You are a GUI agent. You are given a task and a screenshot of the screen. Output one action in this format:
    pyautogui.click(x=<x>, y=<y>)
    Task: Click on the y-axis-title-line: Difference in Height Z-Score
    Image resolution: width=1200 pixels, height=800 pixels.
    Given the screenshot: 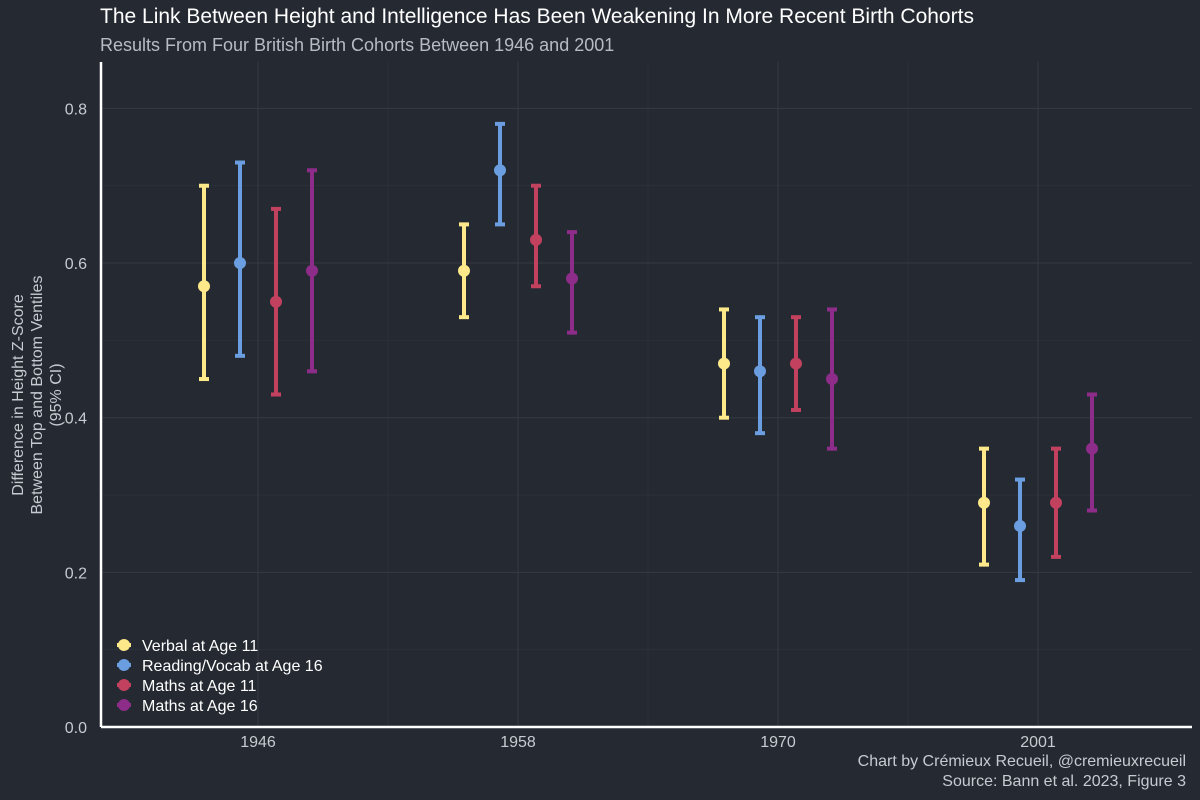 What is the action you would take?
    pyautogui.click(x=18, y=395)
    